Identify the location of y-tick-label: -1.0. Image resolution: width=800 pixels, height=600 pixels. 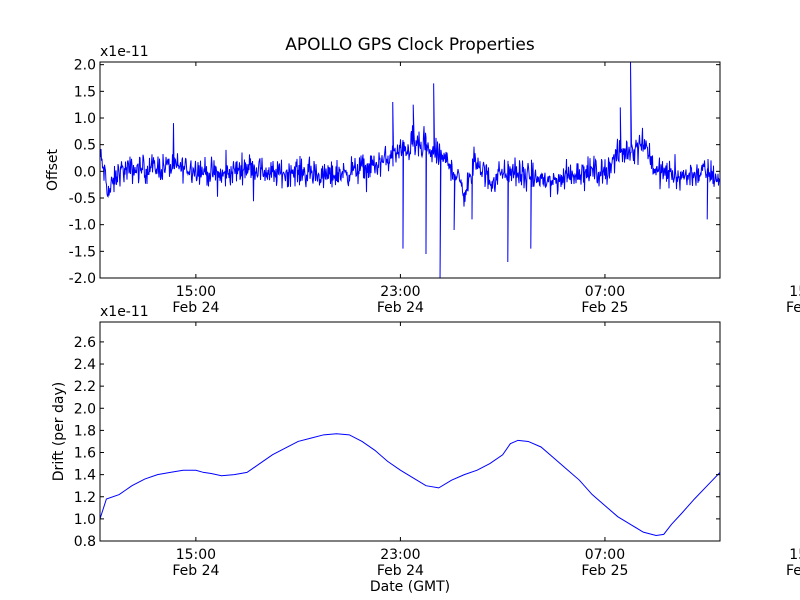
(82, 226).